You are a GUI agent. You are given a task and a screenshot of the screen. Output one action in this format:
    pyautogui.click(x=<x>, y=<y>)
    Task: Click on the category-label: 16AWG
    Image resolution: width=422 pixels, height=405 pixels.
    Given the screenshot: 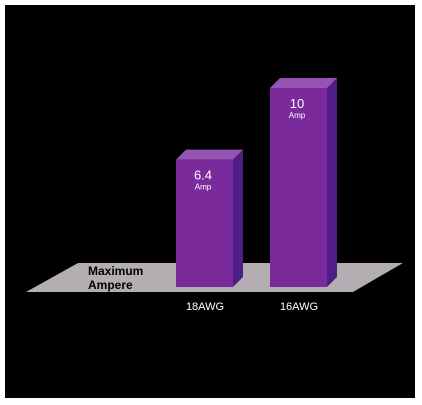 What is the action you would take?
    pyautogui.click(x=299, y=307)
    